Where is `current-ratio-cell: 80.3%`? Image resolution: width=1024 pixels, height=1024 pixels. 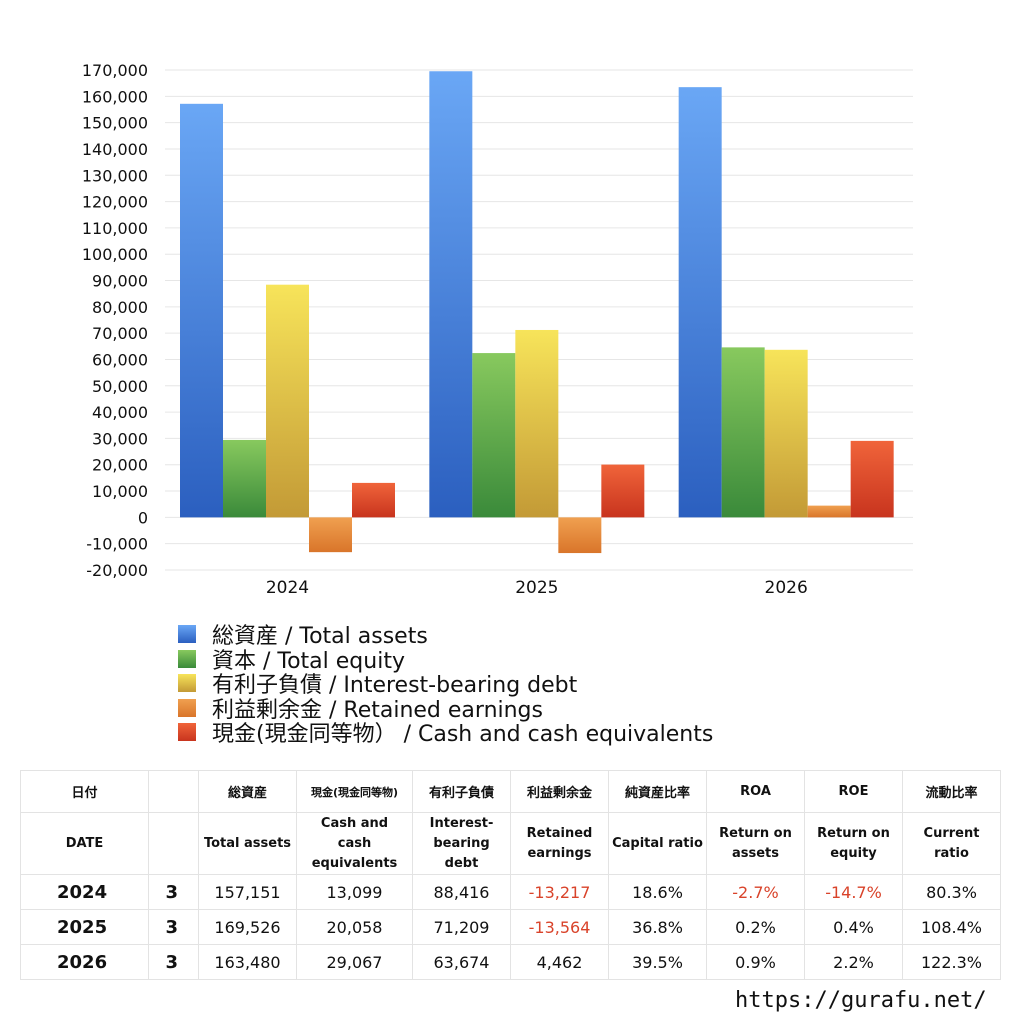
current-ratio-cell: 80.3% is located at coordinates (951, 892).